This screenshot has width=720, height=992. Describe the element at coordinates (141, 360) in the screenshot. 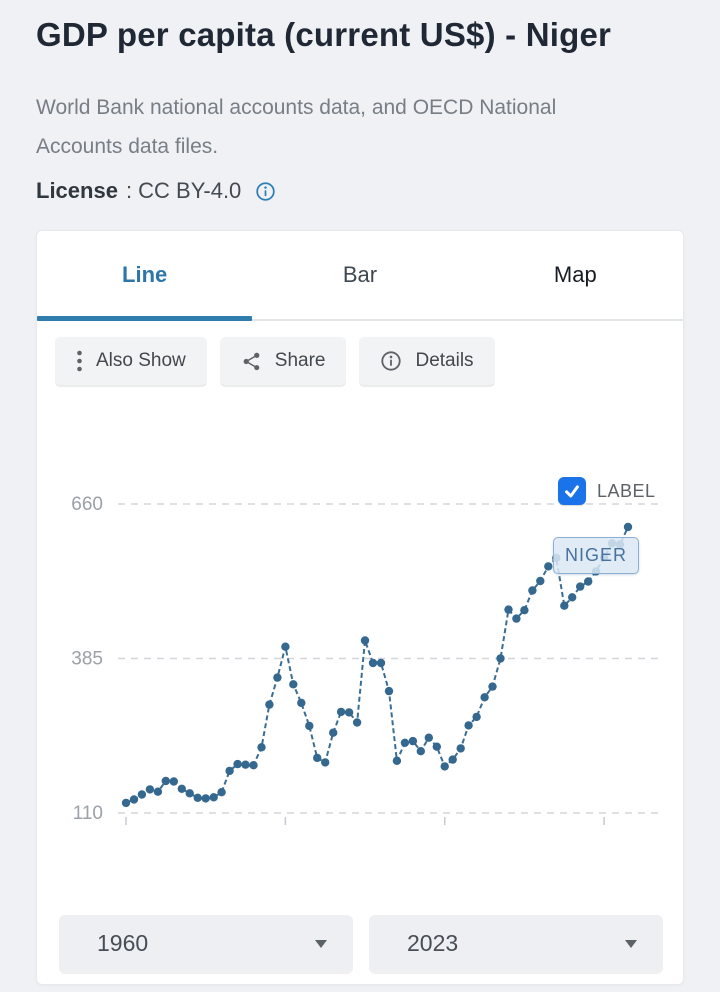

I see `also-show-label: Also Show` at that location.